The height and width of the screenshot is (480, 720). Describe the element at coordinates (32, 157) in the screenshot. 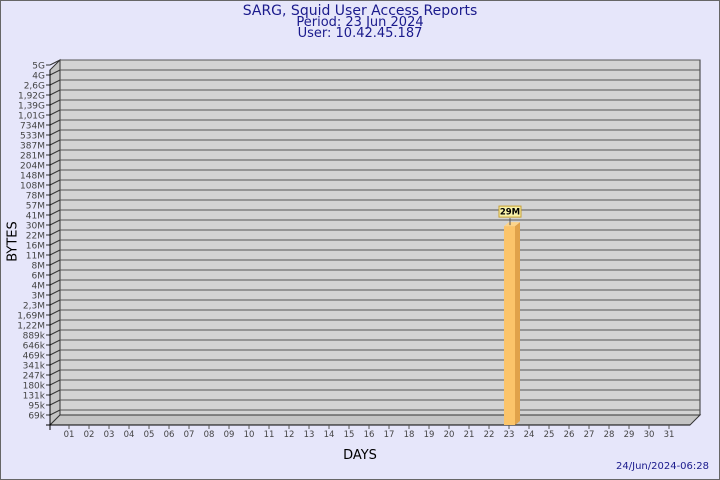

I see `y-tick-label: 281M` at that location.